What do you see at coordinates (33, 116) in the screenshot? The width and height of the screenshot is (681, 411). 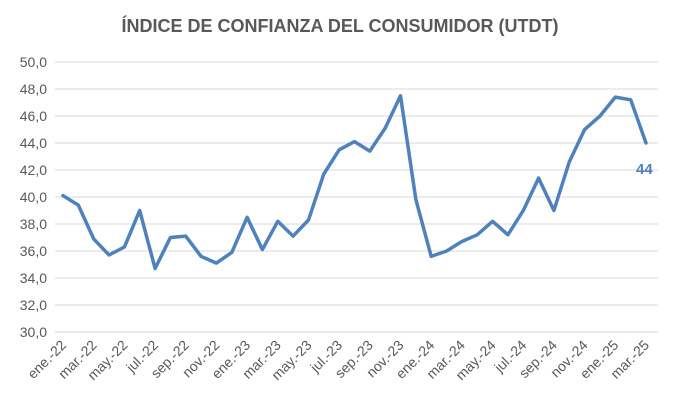 I see `y-tick-label: 46,0` at bounding box center [33, 116].